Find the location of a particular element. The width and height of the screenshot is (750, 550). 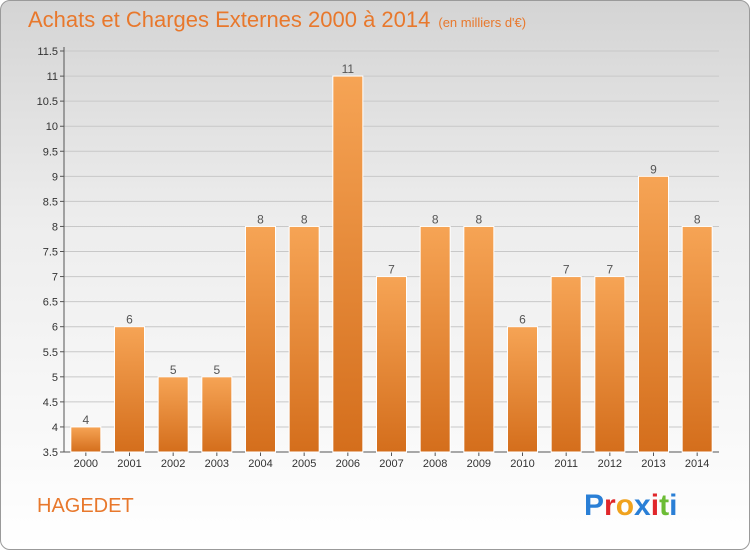

bar-2008 is located at coordinates (435, 339).